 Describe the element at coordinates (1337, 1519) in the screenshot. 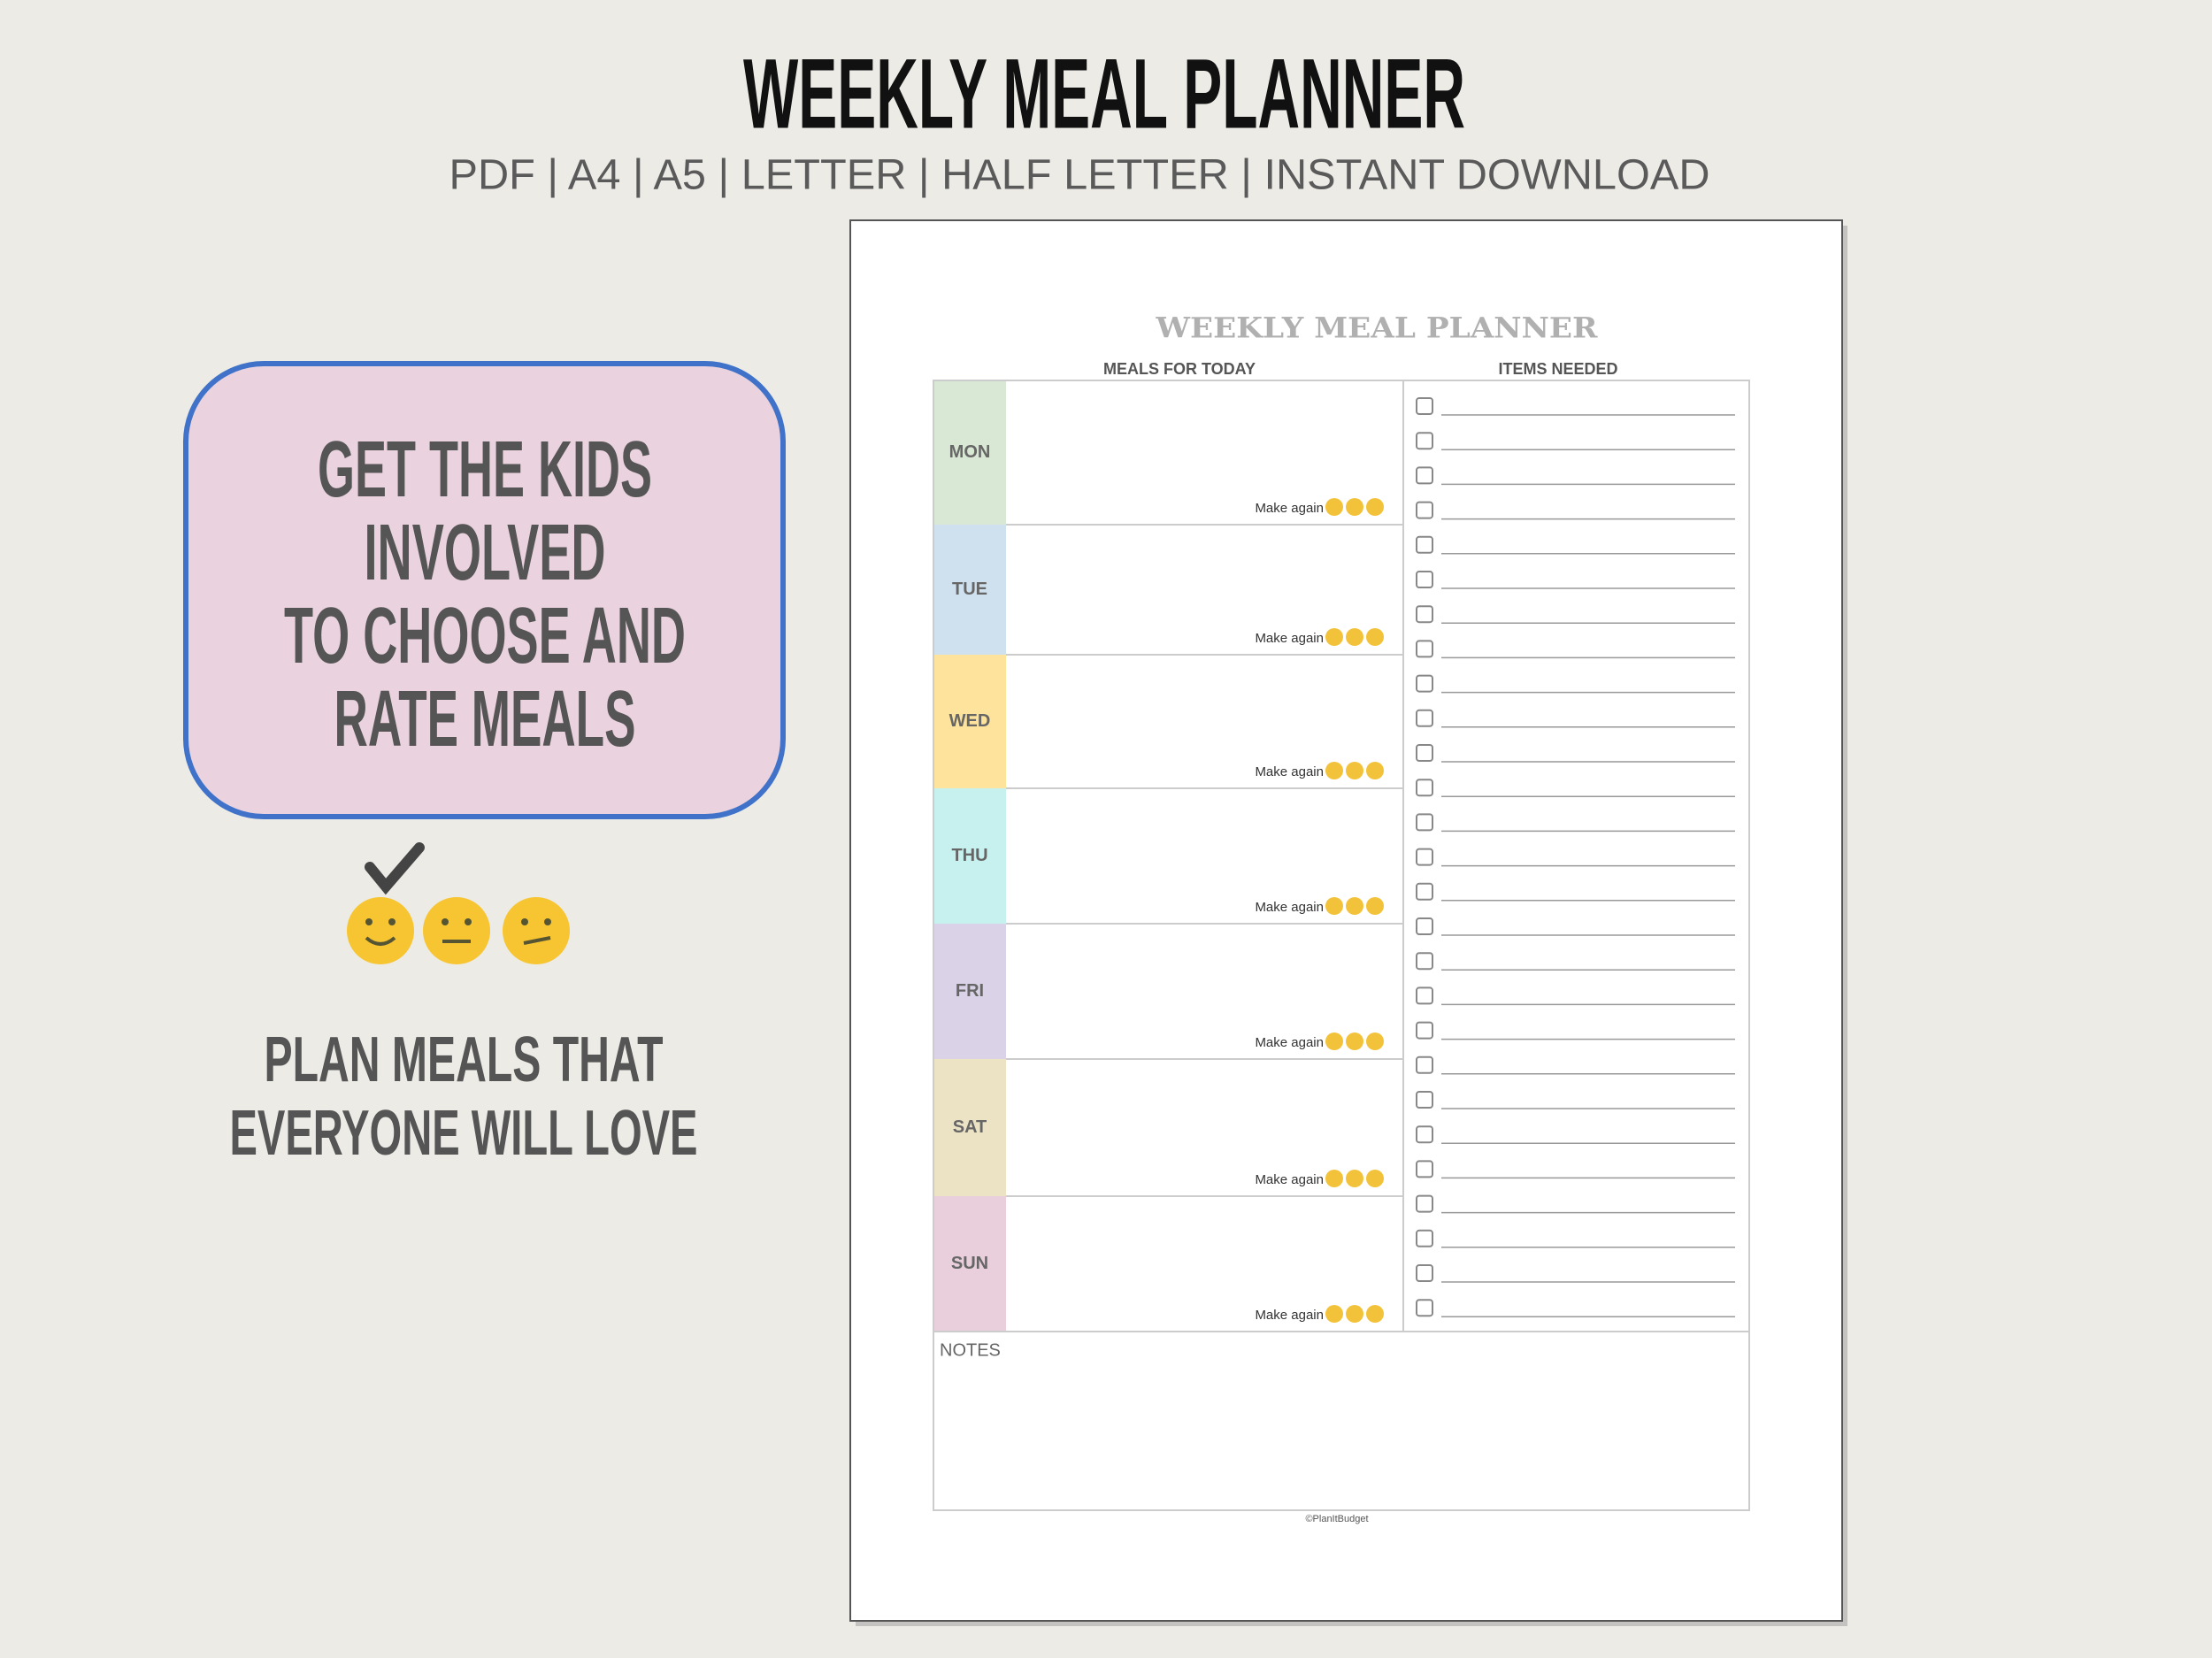

I see `planner-footer: ©PlanItBudget` at that location.